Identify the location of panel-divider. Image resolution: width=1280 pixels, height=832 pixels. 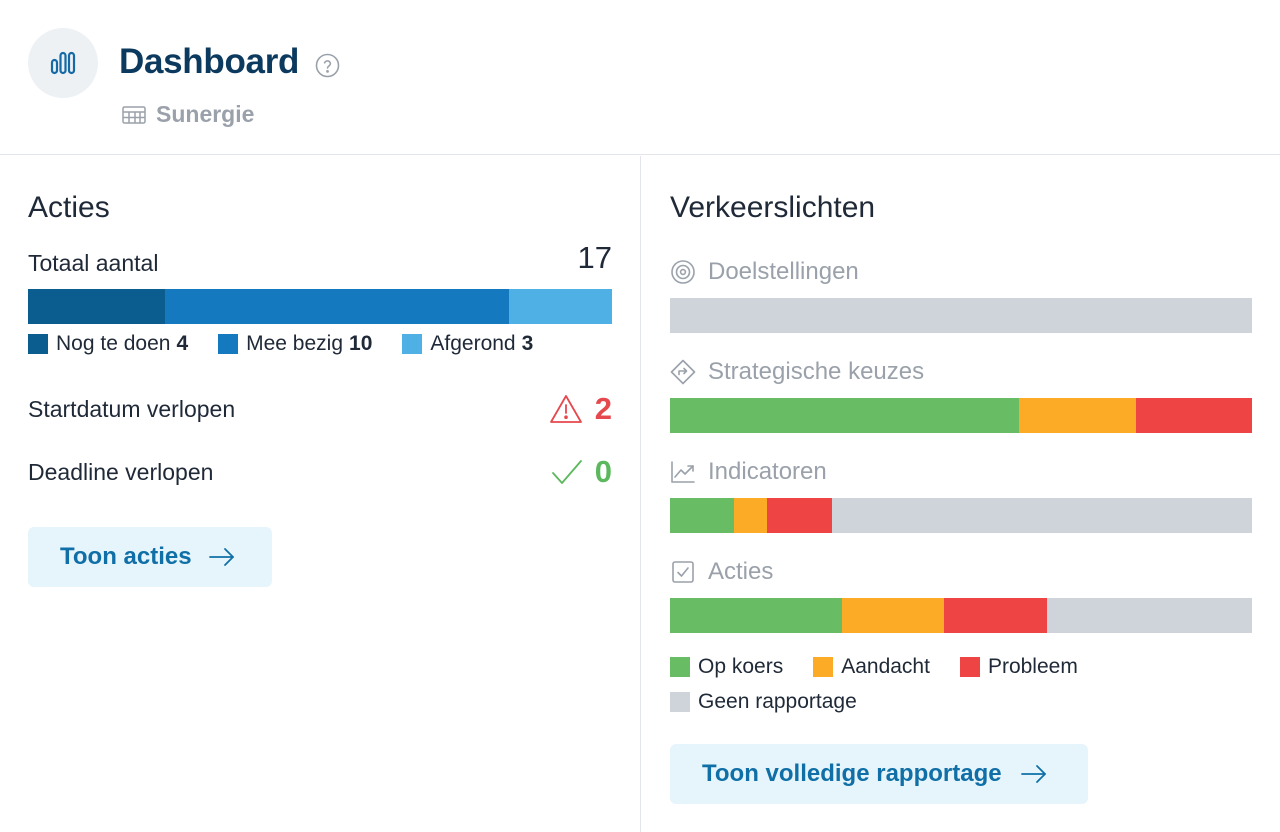
(640, 494).